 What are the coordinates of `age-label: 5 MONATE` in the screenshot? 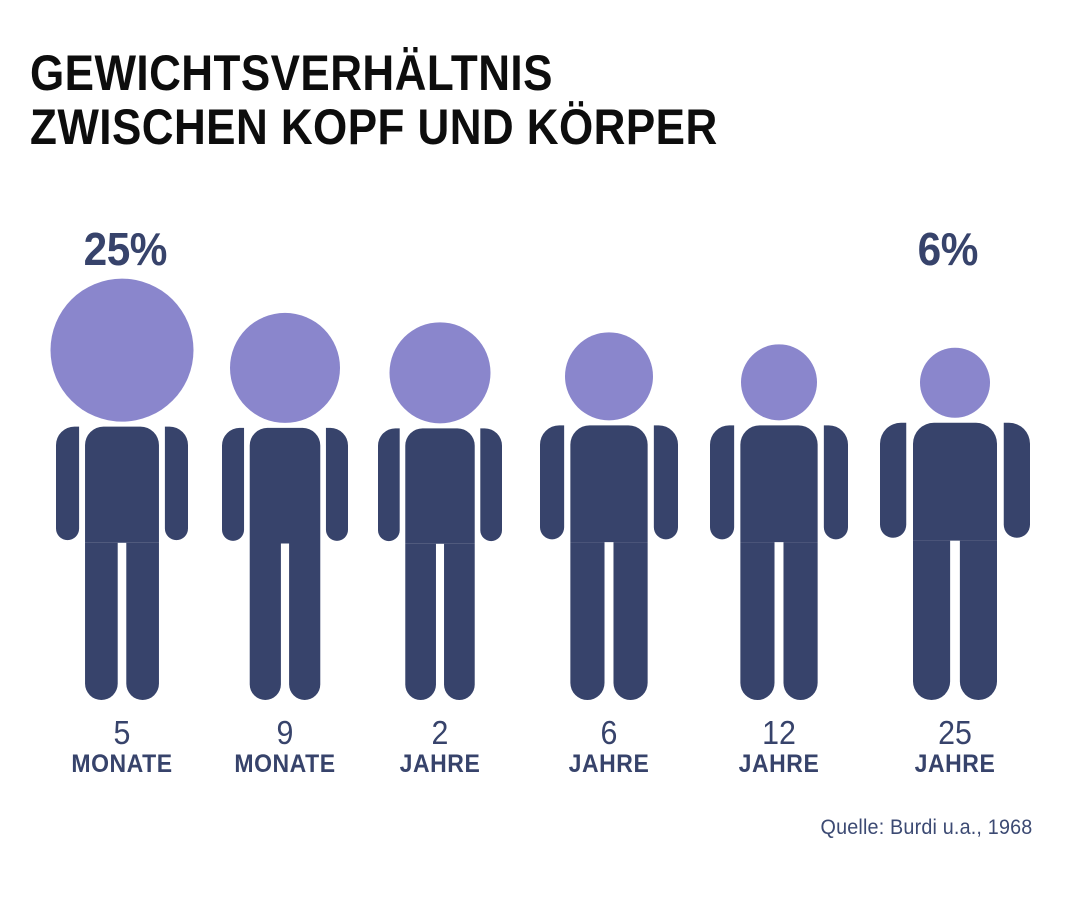 It's located at (122, 746).